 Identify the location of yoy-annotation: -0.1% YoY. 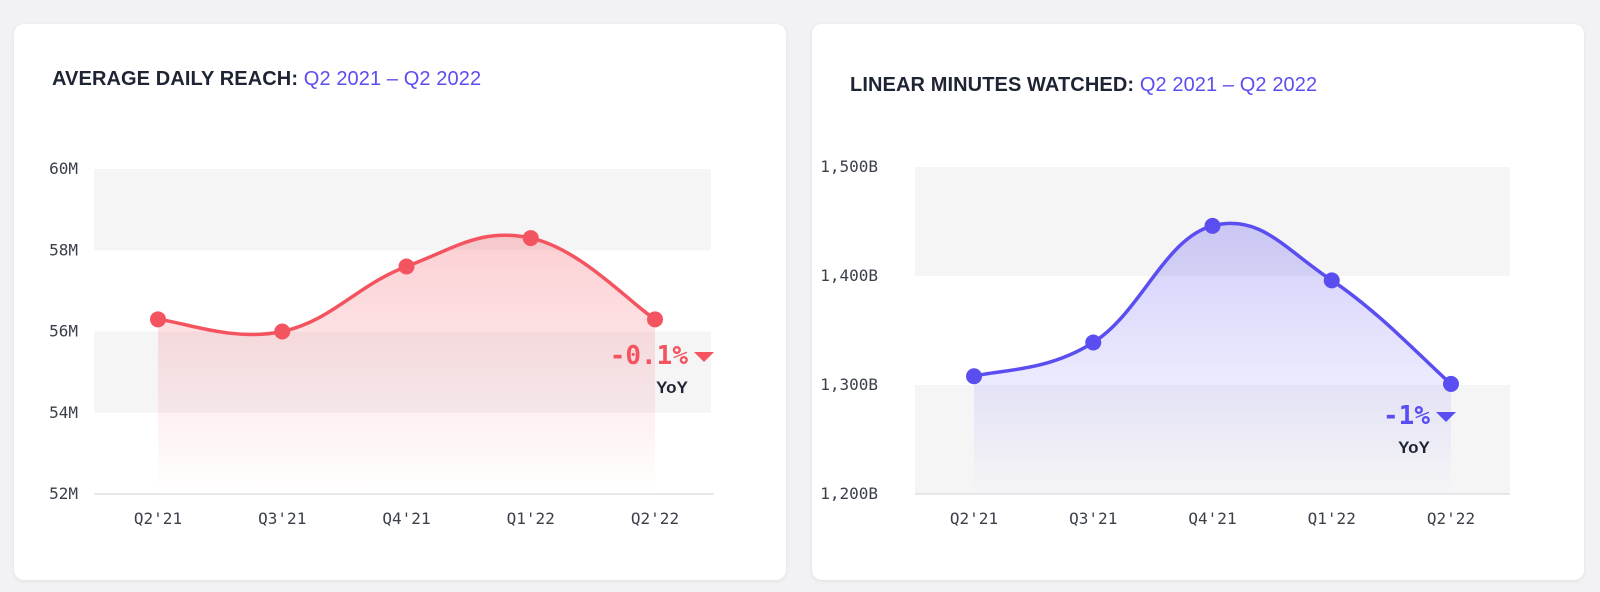
(662, 369).